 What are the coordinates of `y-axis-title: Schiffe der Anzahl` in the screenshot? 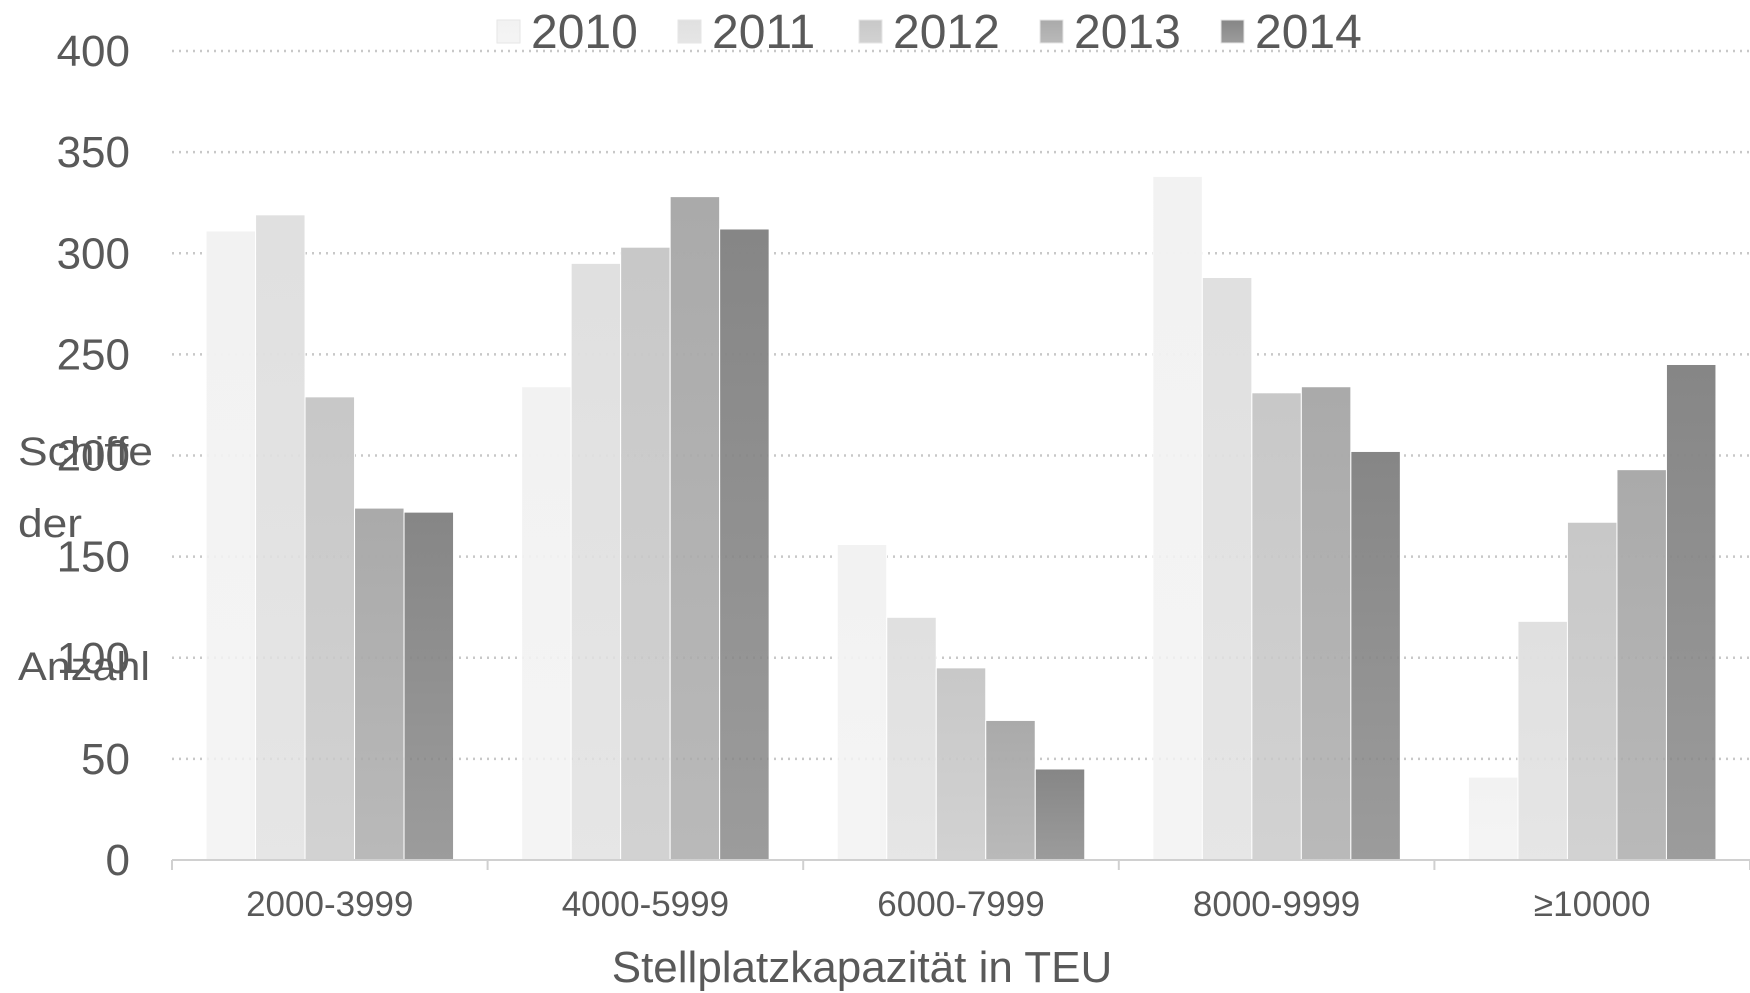 It's located at (85, 559).